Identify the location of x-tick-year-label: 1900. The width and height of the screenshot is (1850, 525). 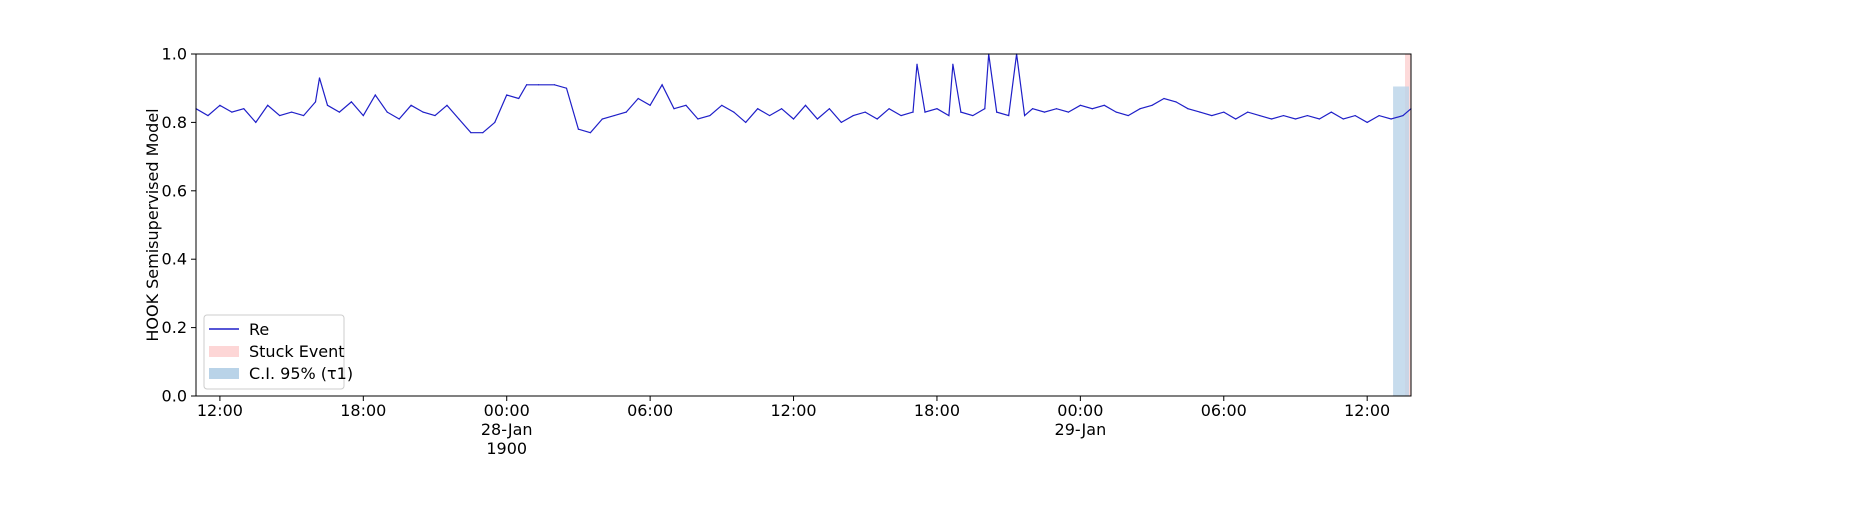
(506, 448).